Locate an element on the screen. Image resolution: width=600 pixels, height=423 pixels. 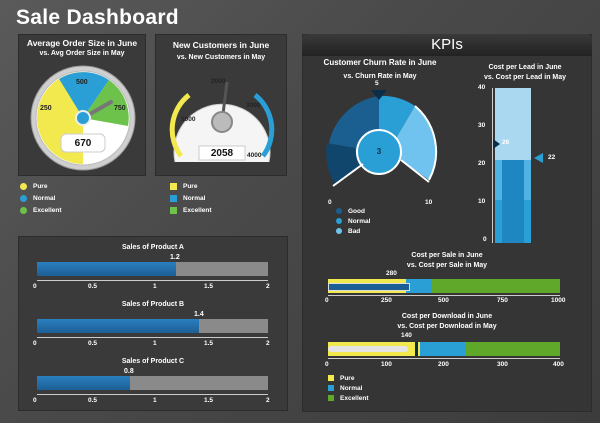
sale-band-blue is located at coordinates (419, 286).